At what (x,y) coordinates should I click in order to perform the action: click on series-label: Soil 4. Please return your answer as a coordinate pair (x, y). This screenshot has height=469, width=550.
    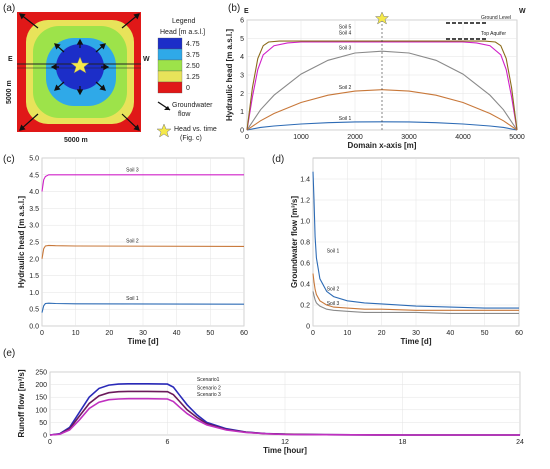
    Looking at the image, I should click on (345, 34).